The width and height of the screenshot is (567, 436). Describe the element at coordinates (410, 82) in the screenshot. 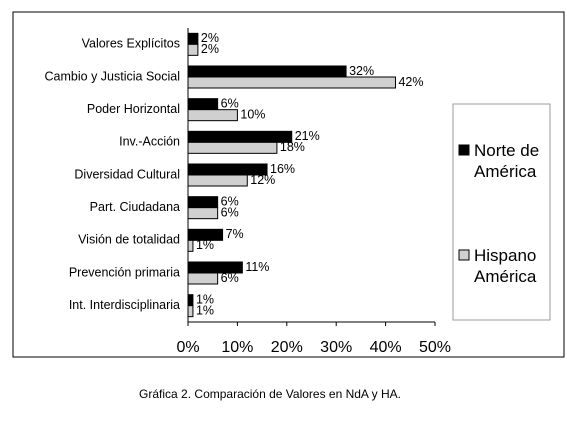

I see `value-label: 42%` at that location.